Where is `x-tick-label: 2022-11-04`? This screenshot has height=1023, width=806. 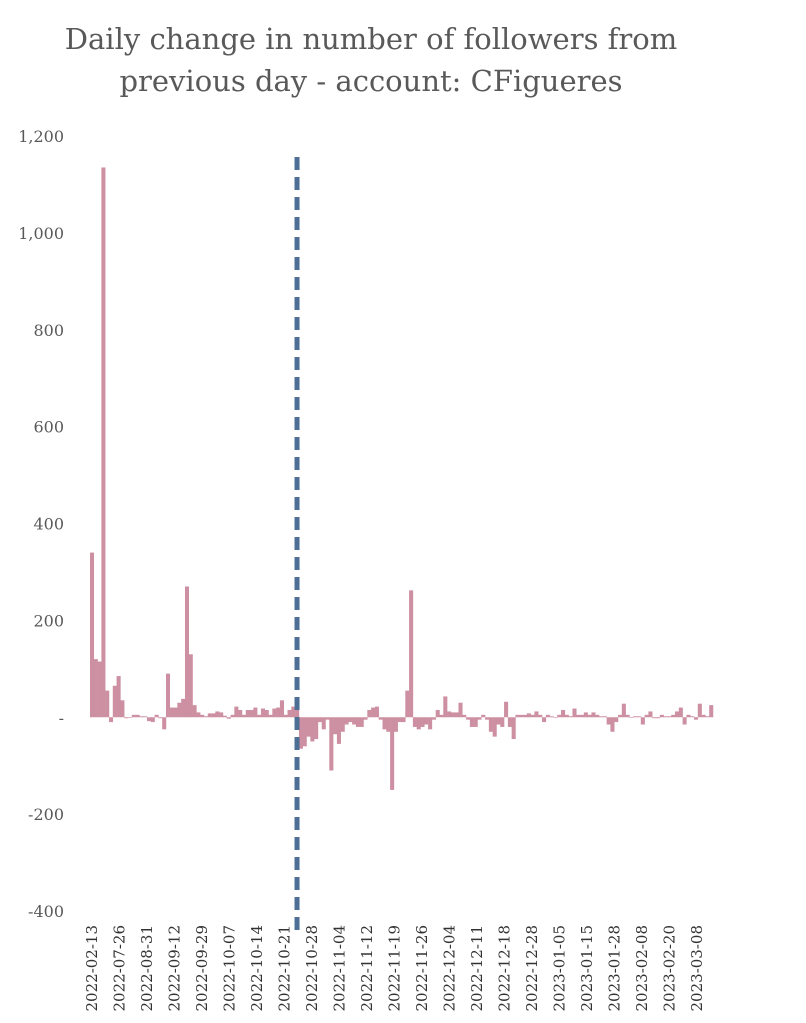
x-tick-label: 2022-11-04 is located at coordinates (340, 968).